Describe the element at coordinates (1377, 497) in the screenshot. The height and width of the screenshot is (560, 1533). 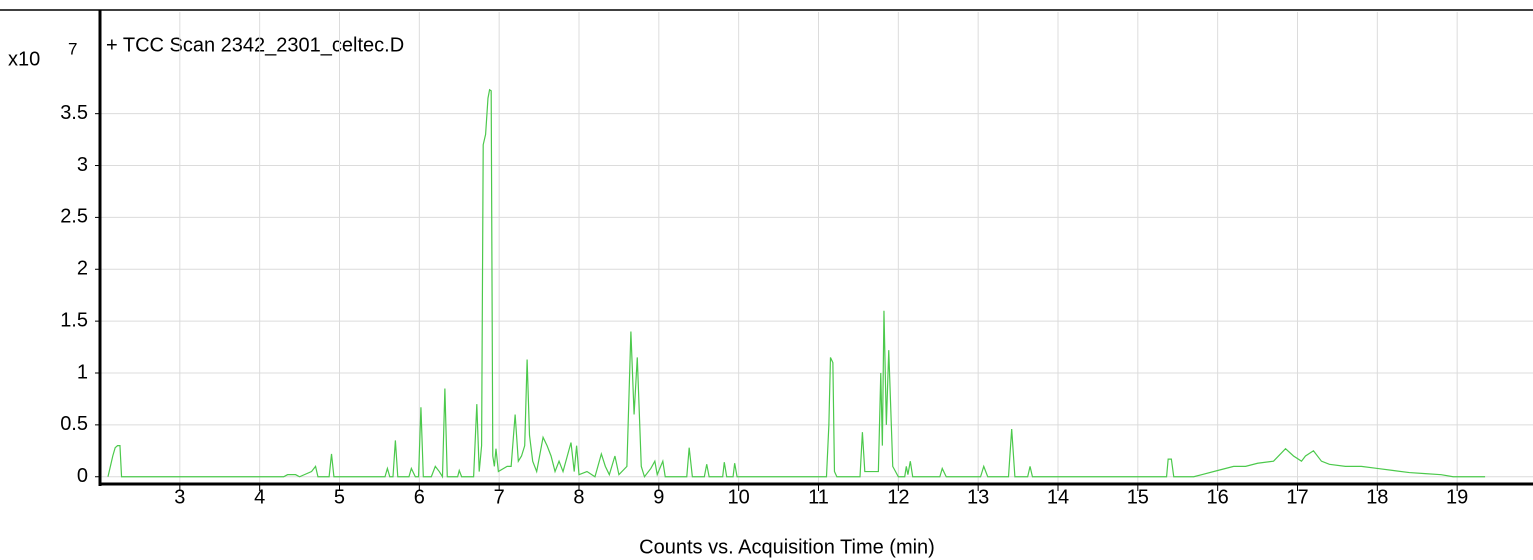
I see `x-tick-label: 18` at that location.